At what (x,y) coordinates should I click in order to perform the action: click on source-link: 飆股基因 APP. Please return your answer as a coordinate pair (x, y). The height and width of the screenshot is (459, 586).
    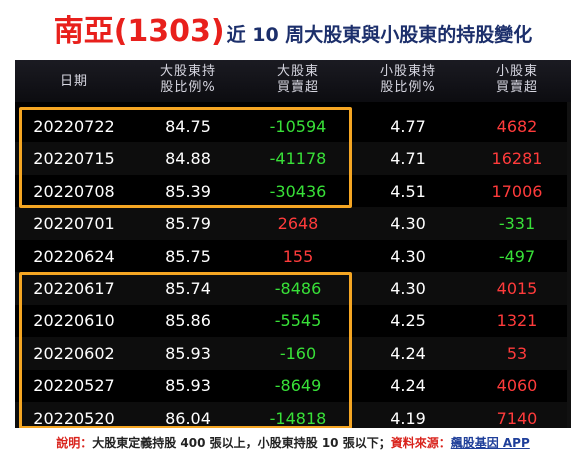
    Looking at the image, I should click on (490, 443).